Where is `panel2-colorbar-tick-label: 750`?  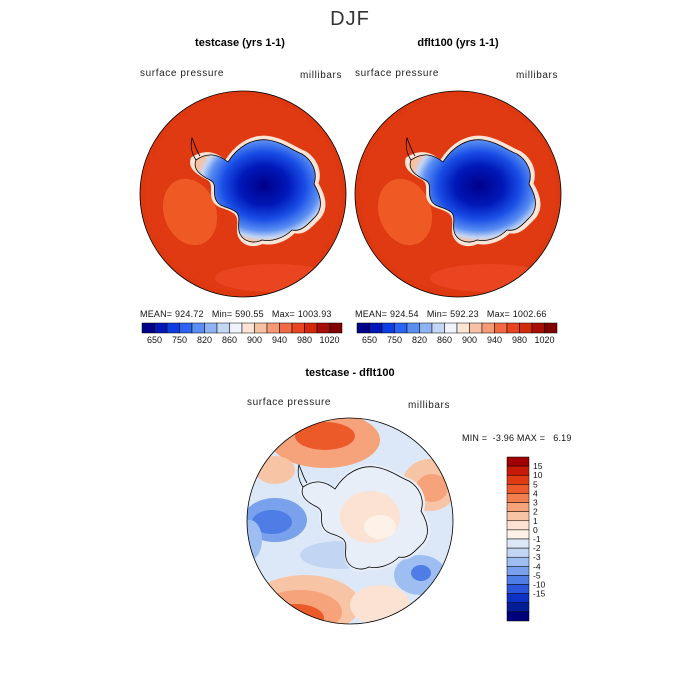
panel2-colorbar-tick-label: 750 is located at coordinates (394, 340).